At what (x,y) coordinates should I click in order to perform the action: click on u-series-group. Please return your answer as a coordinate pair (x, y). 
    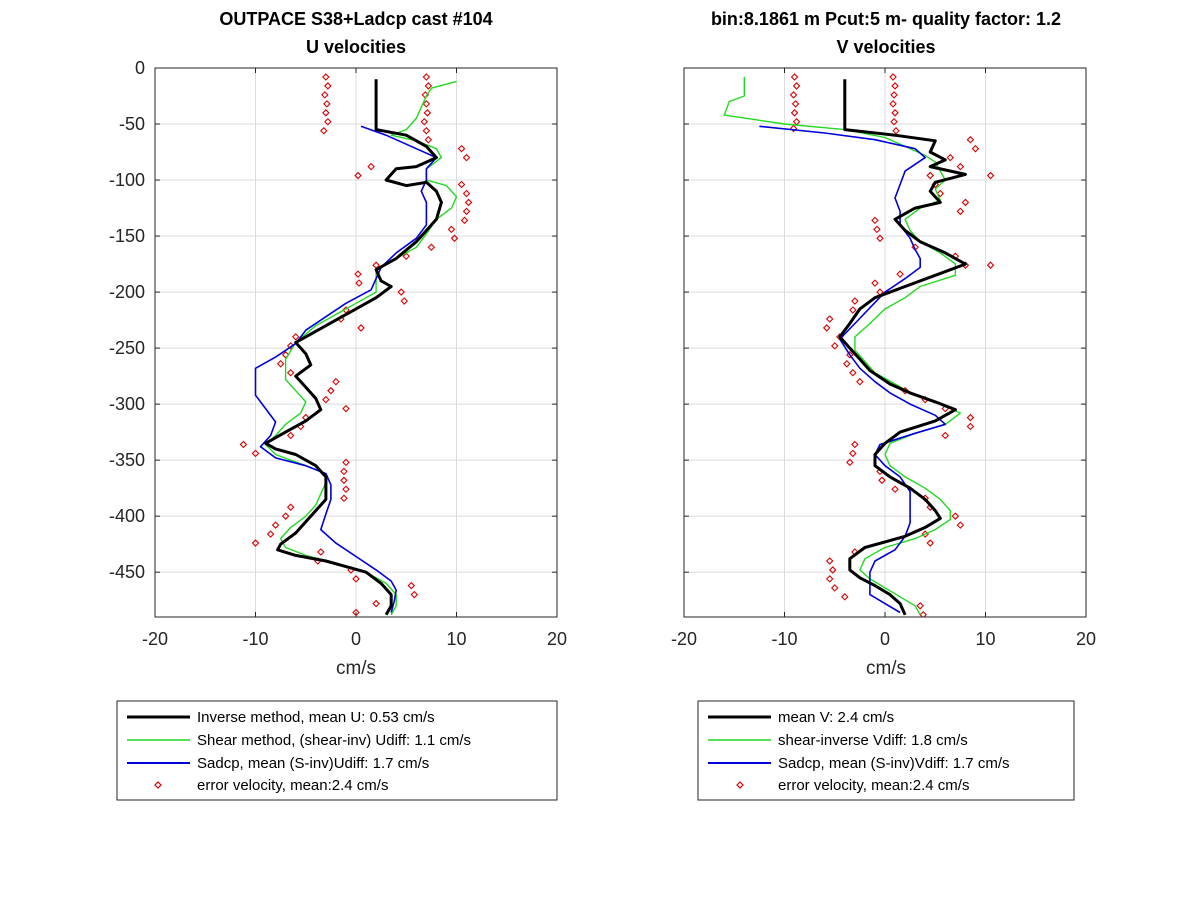
    Looking at the image, I should click on (356, 345).